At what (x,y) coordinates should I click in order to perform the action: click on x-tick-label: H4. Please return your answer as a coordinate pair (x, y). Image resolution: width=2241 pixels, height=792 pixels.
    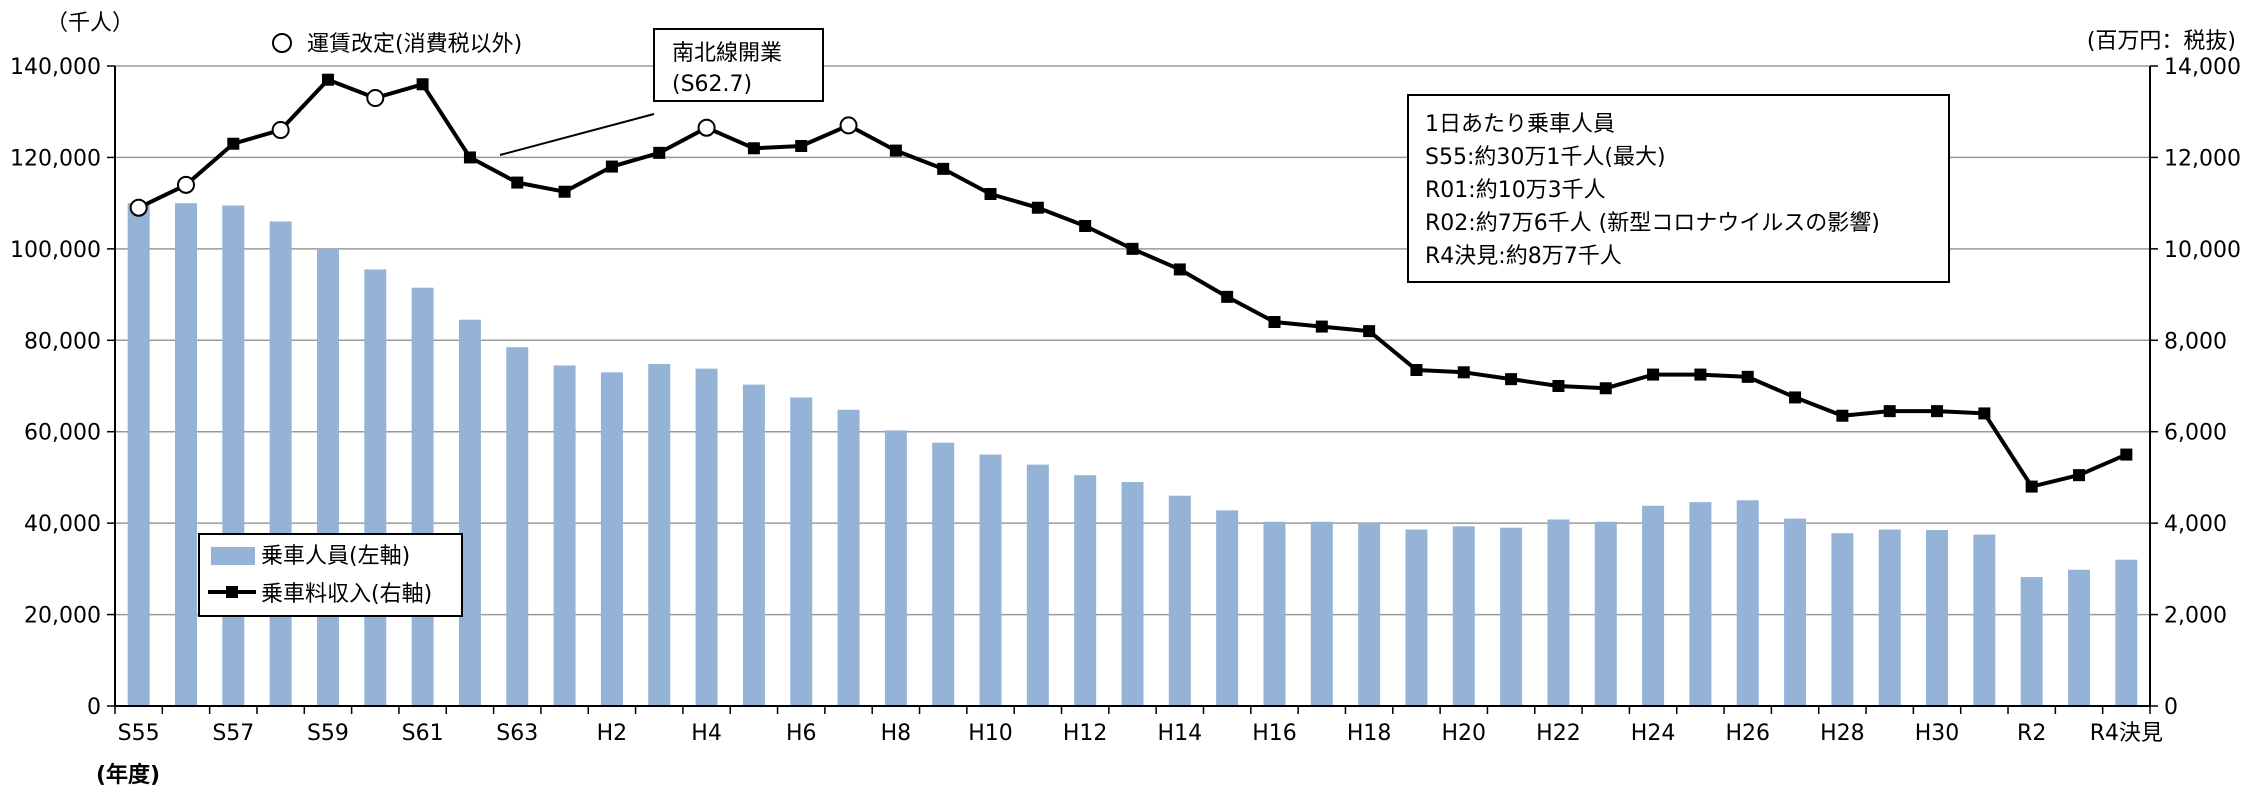
    Looking at the image, I should click on (706, 733).